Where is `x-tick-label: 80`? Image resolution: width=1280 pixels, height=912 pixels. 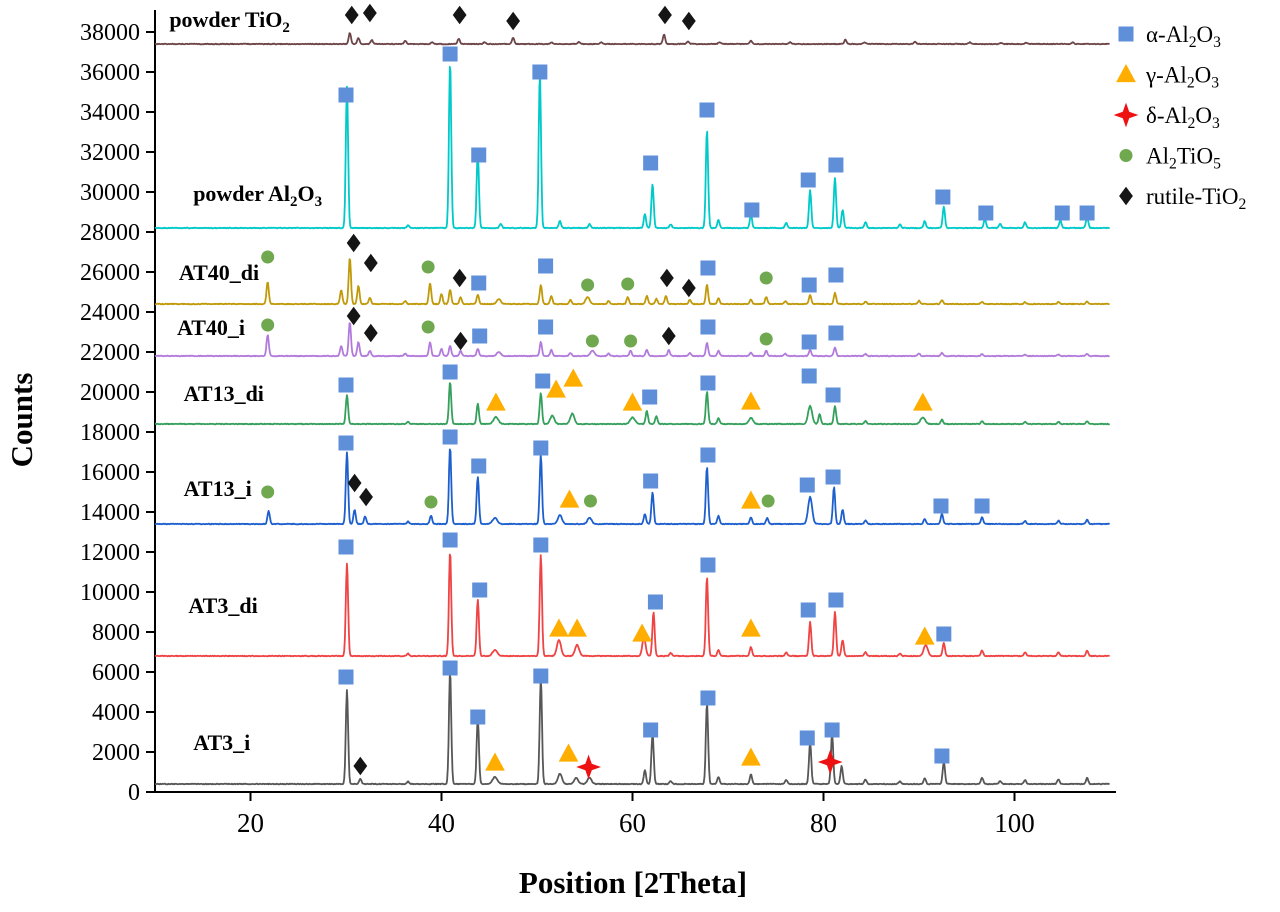
x-tick-label: 80 is located at coordinates (823, 823).